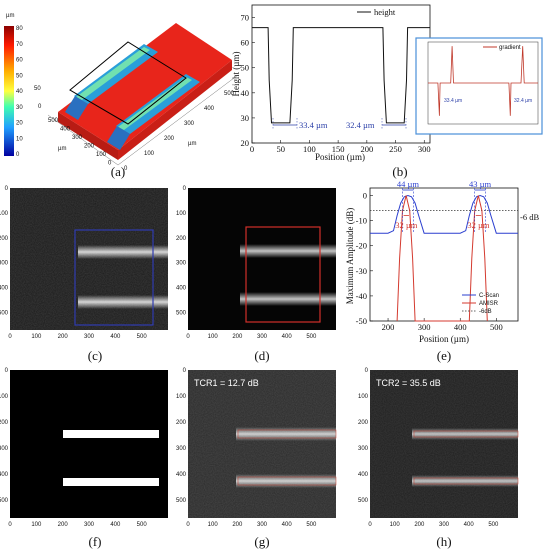  What do you see at coordinates (209, 109) in the screenshot?
I see `axis-tick-right: 400` at bounding box center [209, 109].